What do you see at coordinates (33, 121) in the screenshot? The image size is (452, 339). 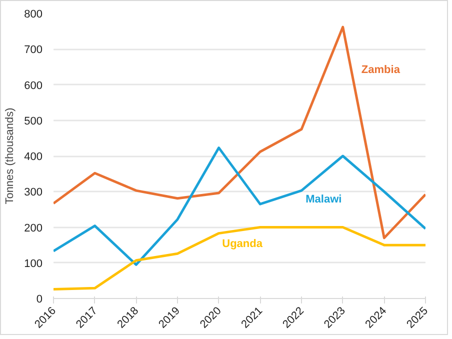 I see `y-tick-label: 500` at bounding box center [33, 121].